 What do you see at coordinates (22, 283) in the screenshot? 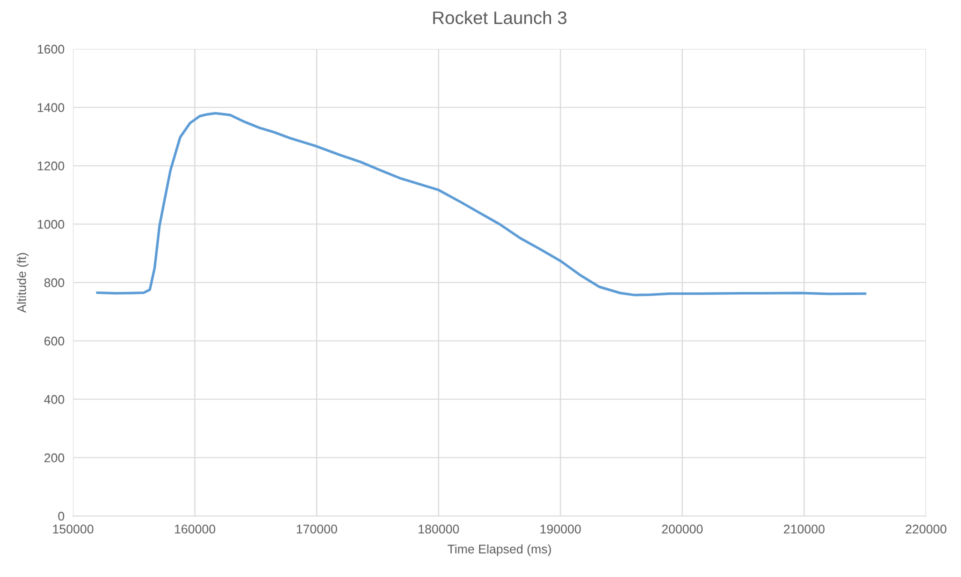
I see `y-axis-title: Altitude (ft)` at bounding box center [22, 283].